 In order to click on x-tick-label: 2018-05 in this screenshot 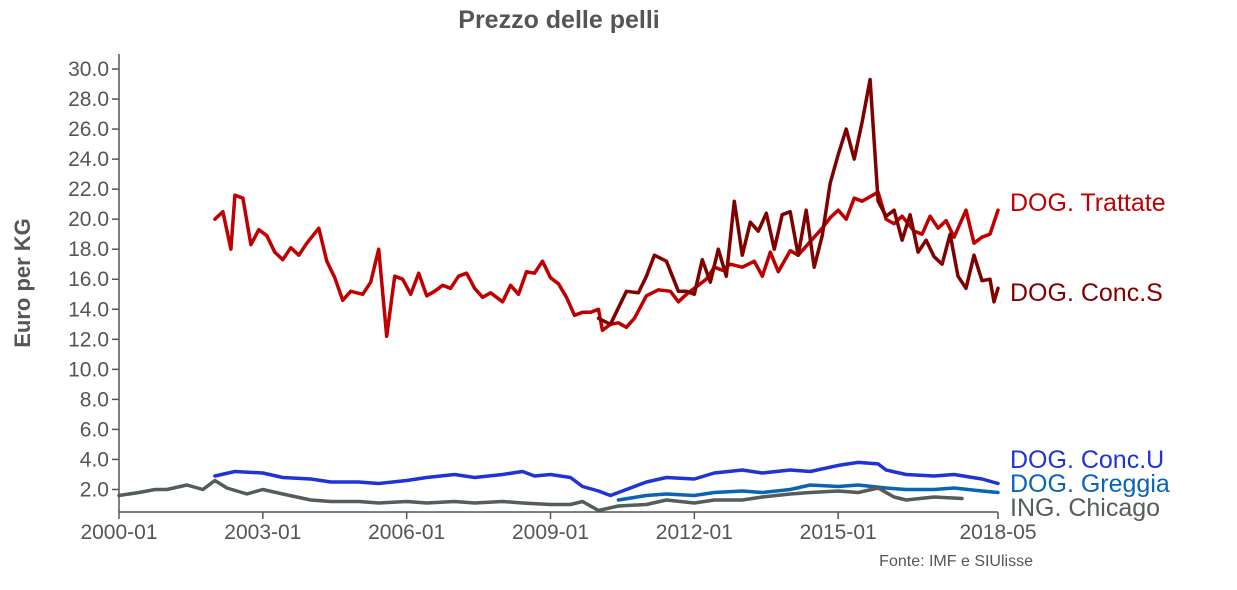, I will do `click(997, 532)`.